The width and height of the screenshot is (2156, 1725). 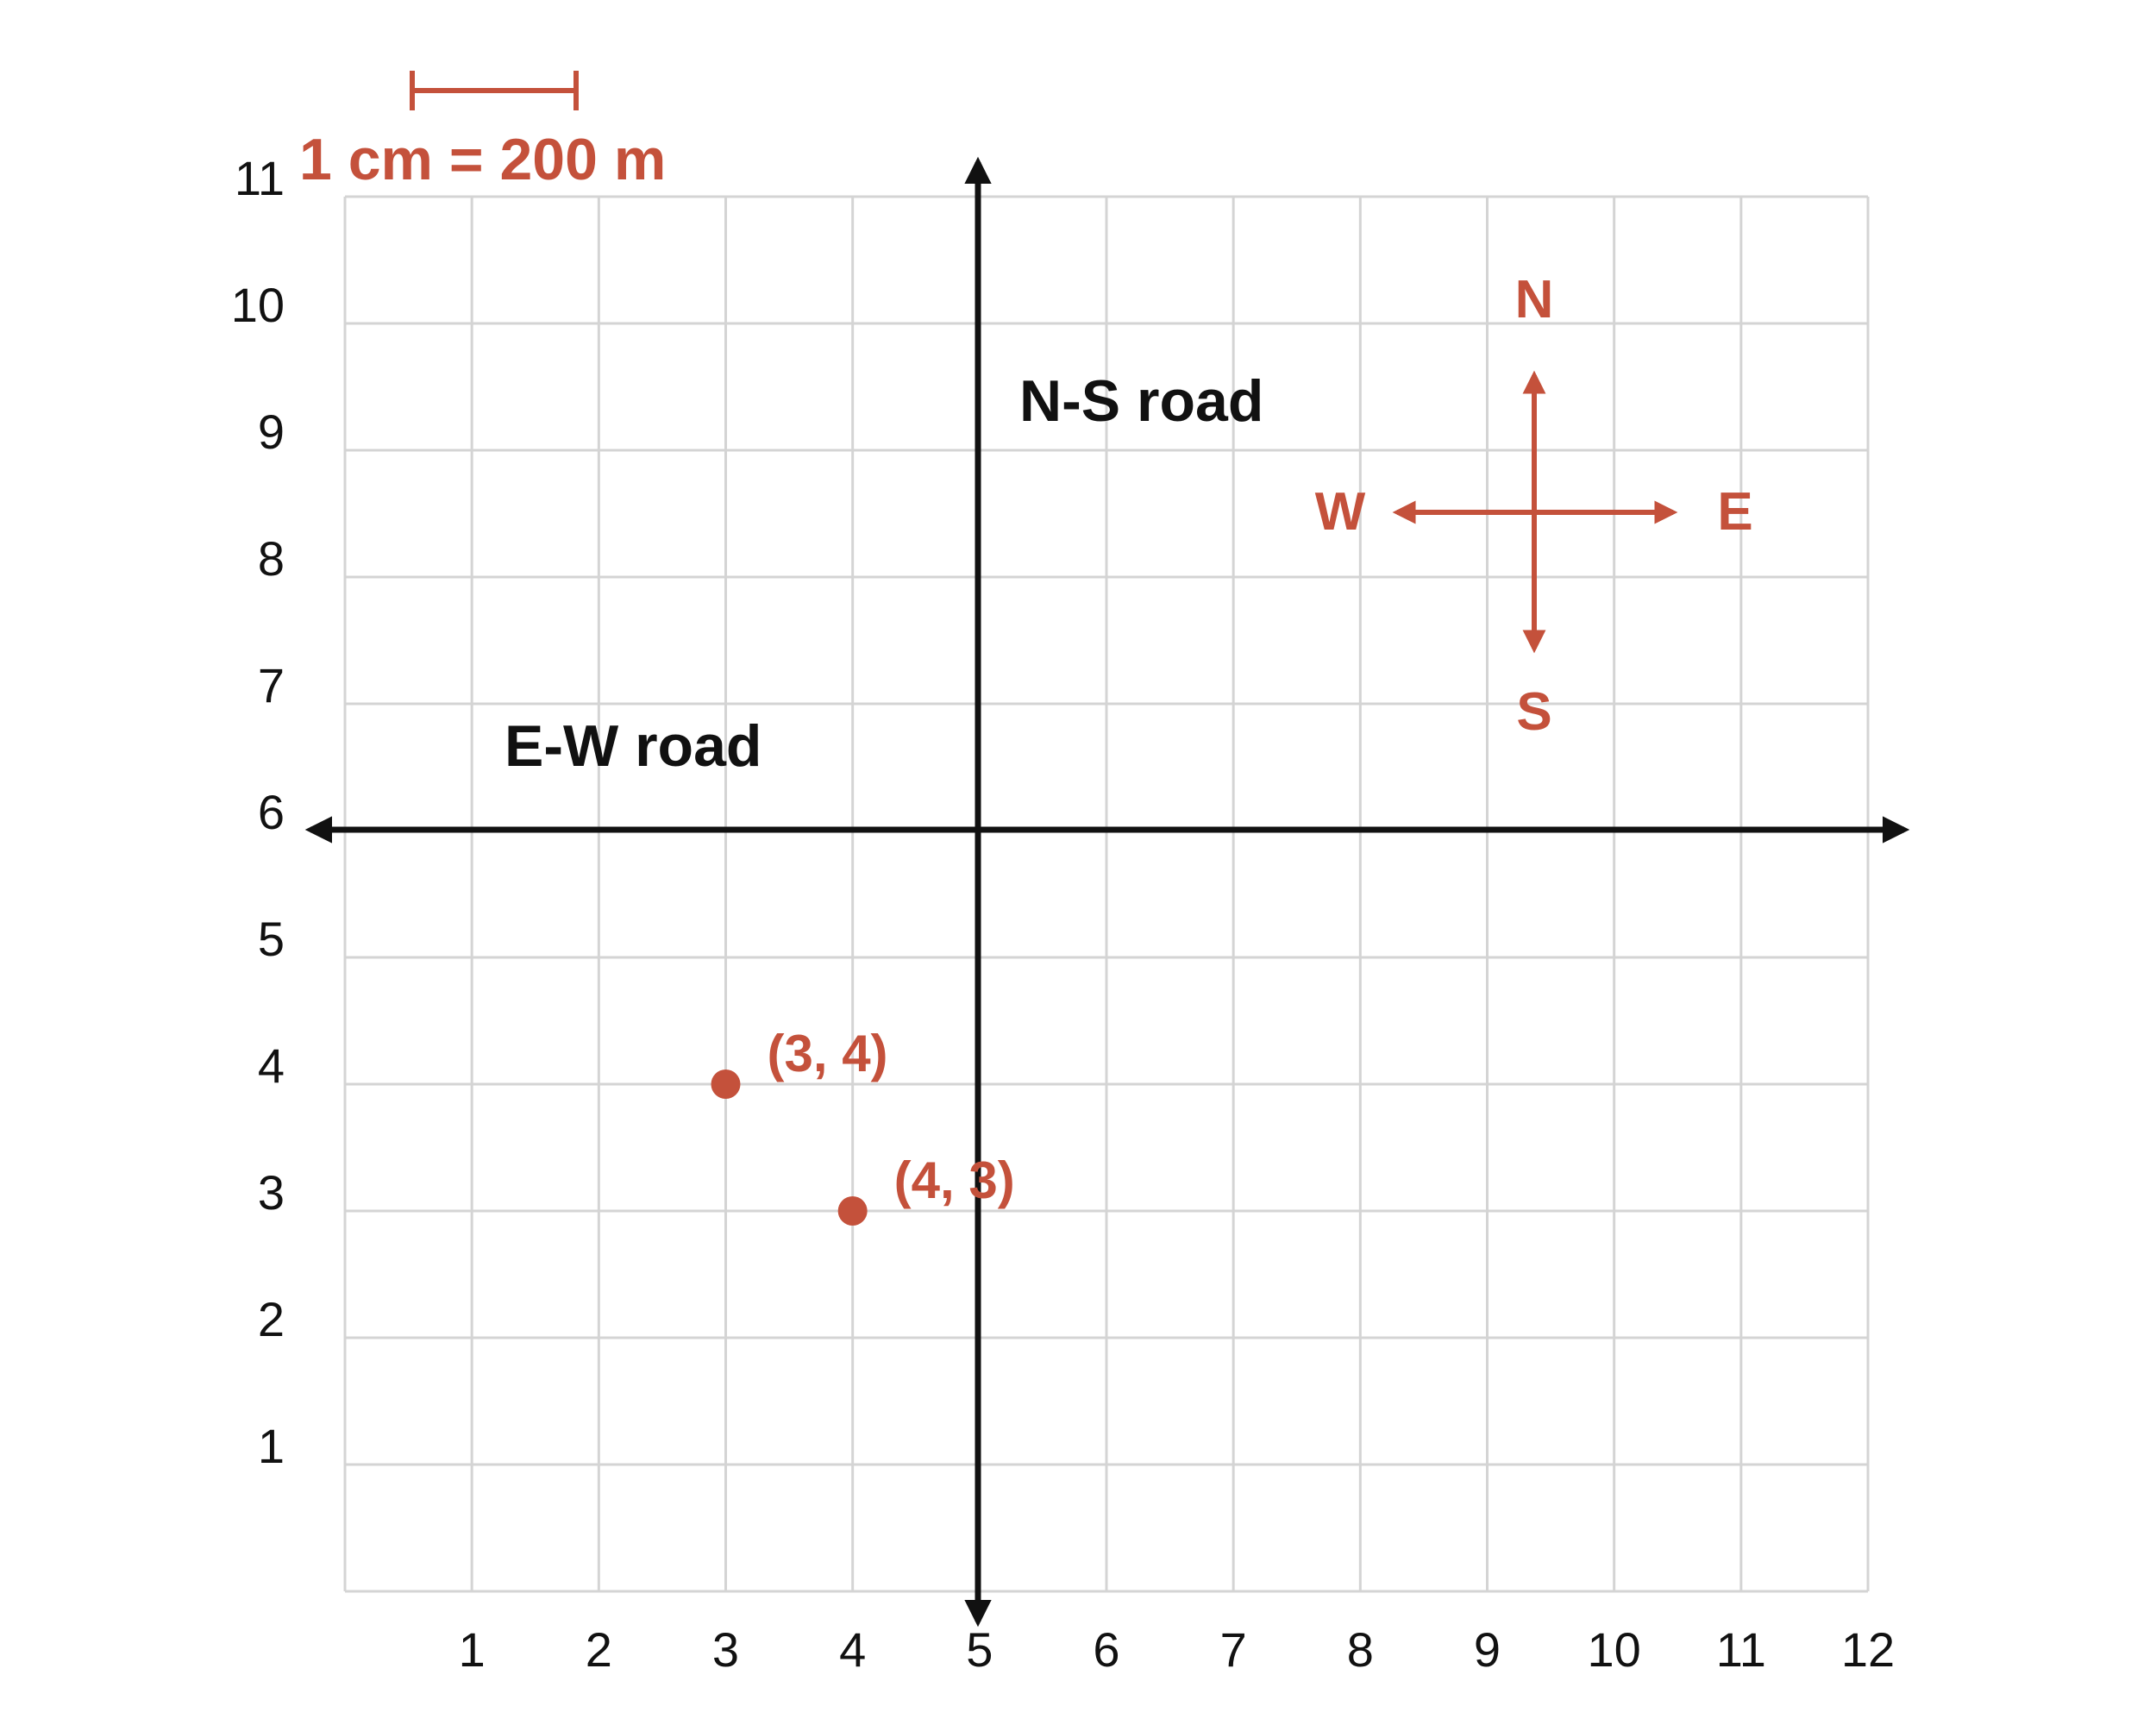 What do you see at coordinates (1141, 401) in the screenshot?
I see `ns-road-label: N-S road` at bounding box center [1141, 401].